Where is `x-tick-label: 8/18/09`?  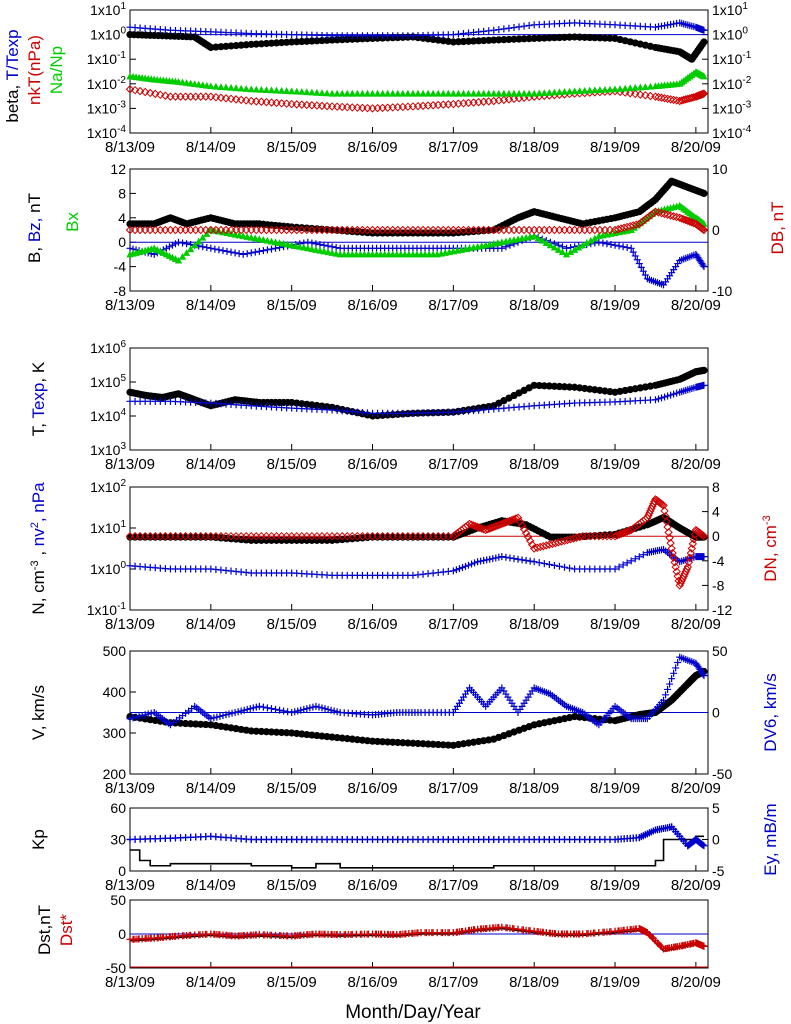
x-tick-label: 8/18/09 is located at coordinates (534, 147).